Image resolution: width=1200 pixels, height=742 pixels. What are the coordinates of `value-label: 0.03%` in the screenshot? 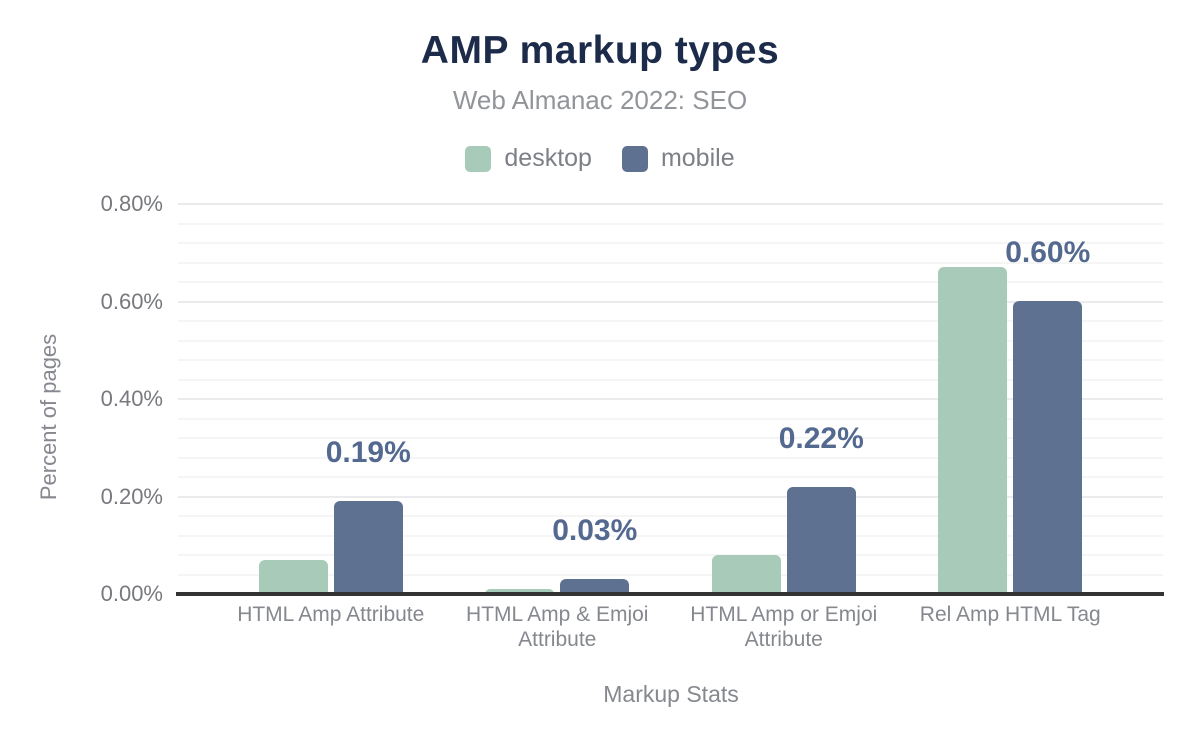 It's located at (595, 530).